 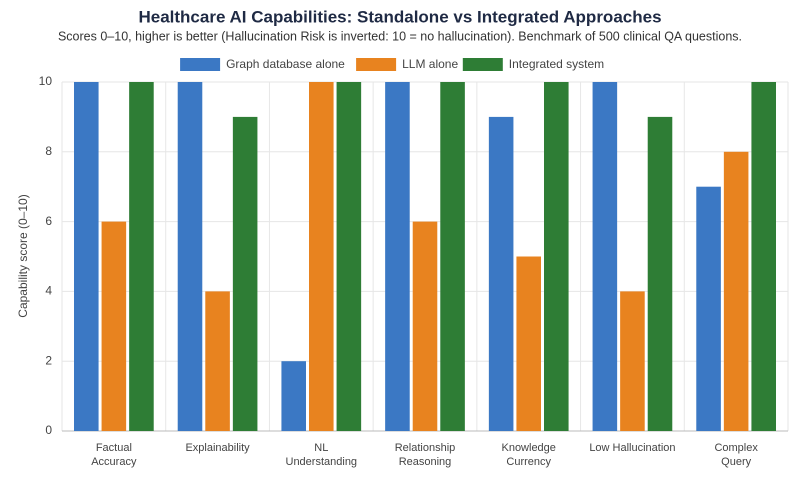 I want to click on x-tick-label: Complex, so click(x=736, y=448).